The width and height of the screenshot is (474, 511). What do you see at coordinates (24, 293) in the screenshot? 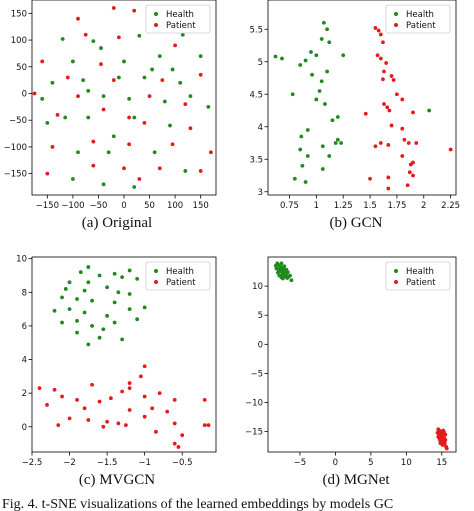
I see `y-tick-label: 8` at bounding box center [24, 293].